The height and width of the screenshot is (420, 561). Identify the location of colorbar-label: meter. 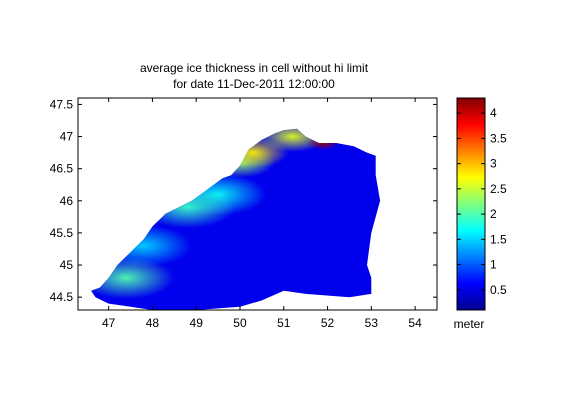
(469, 324).